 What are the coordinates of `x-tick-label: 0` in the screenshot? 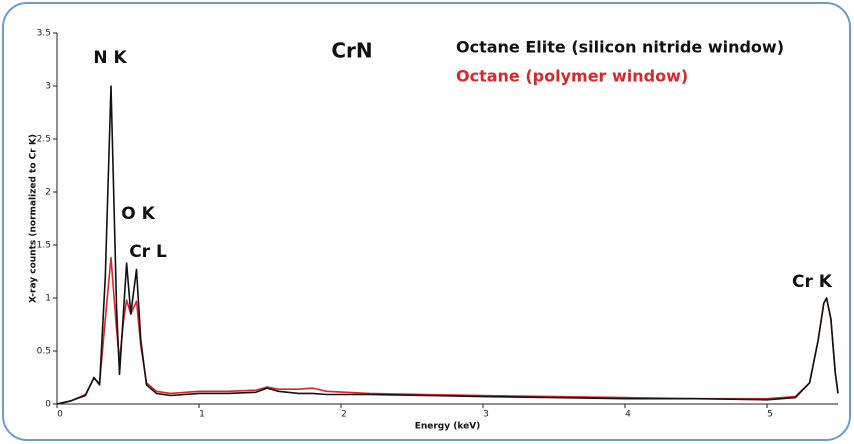 It's located at (60, 415).